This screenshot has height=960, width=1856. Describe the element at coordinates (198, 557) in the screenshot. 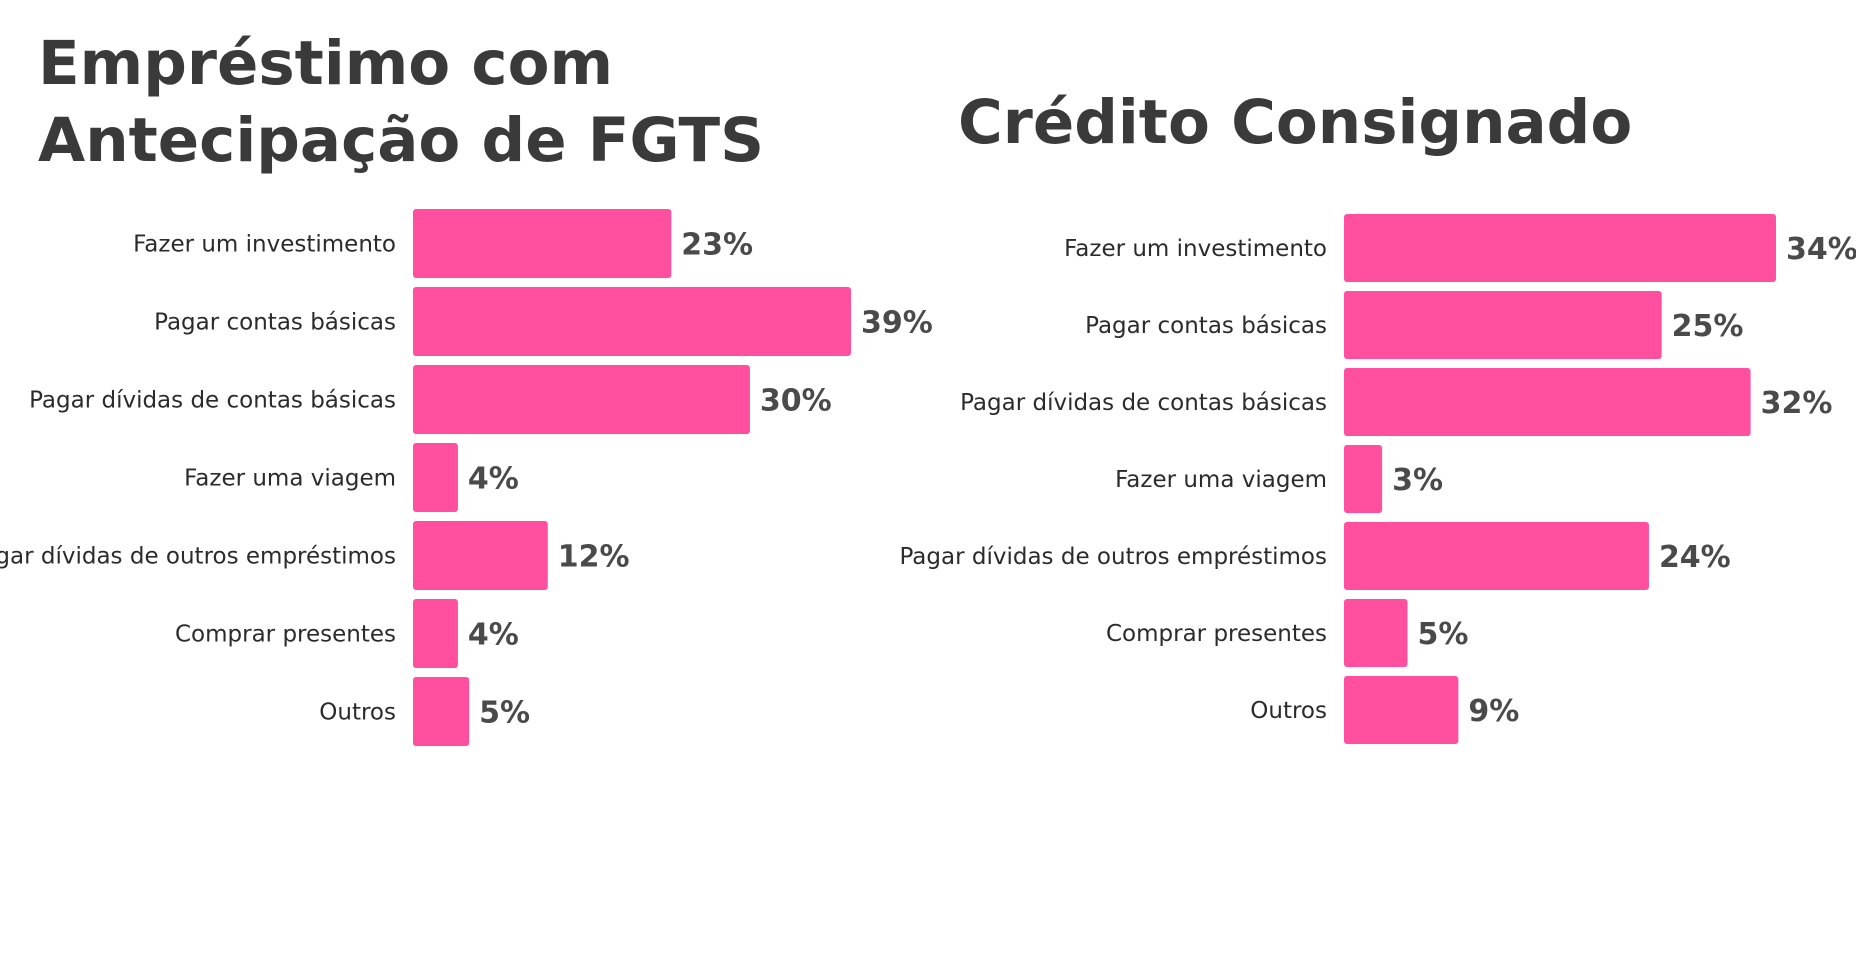

I see `fgts-category-label: Pagar dívidas de outros empréstimos` at that location.